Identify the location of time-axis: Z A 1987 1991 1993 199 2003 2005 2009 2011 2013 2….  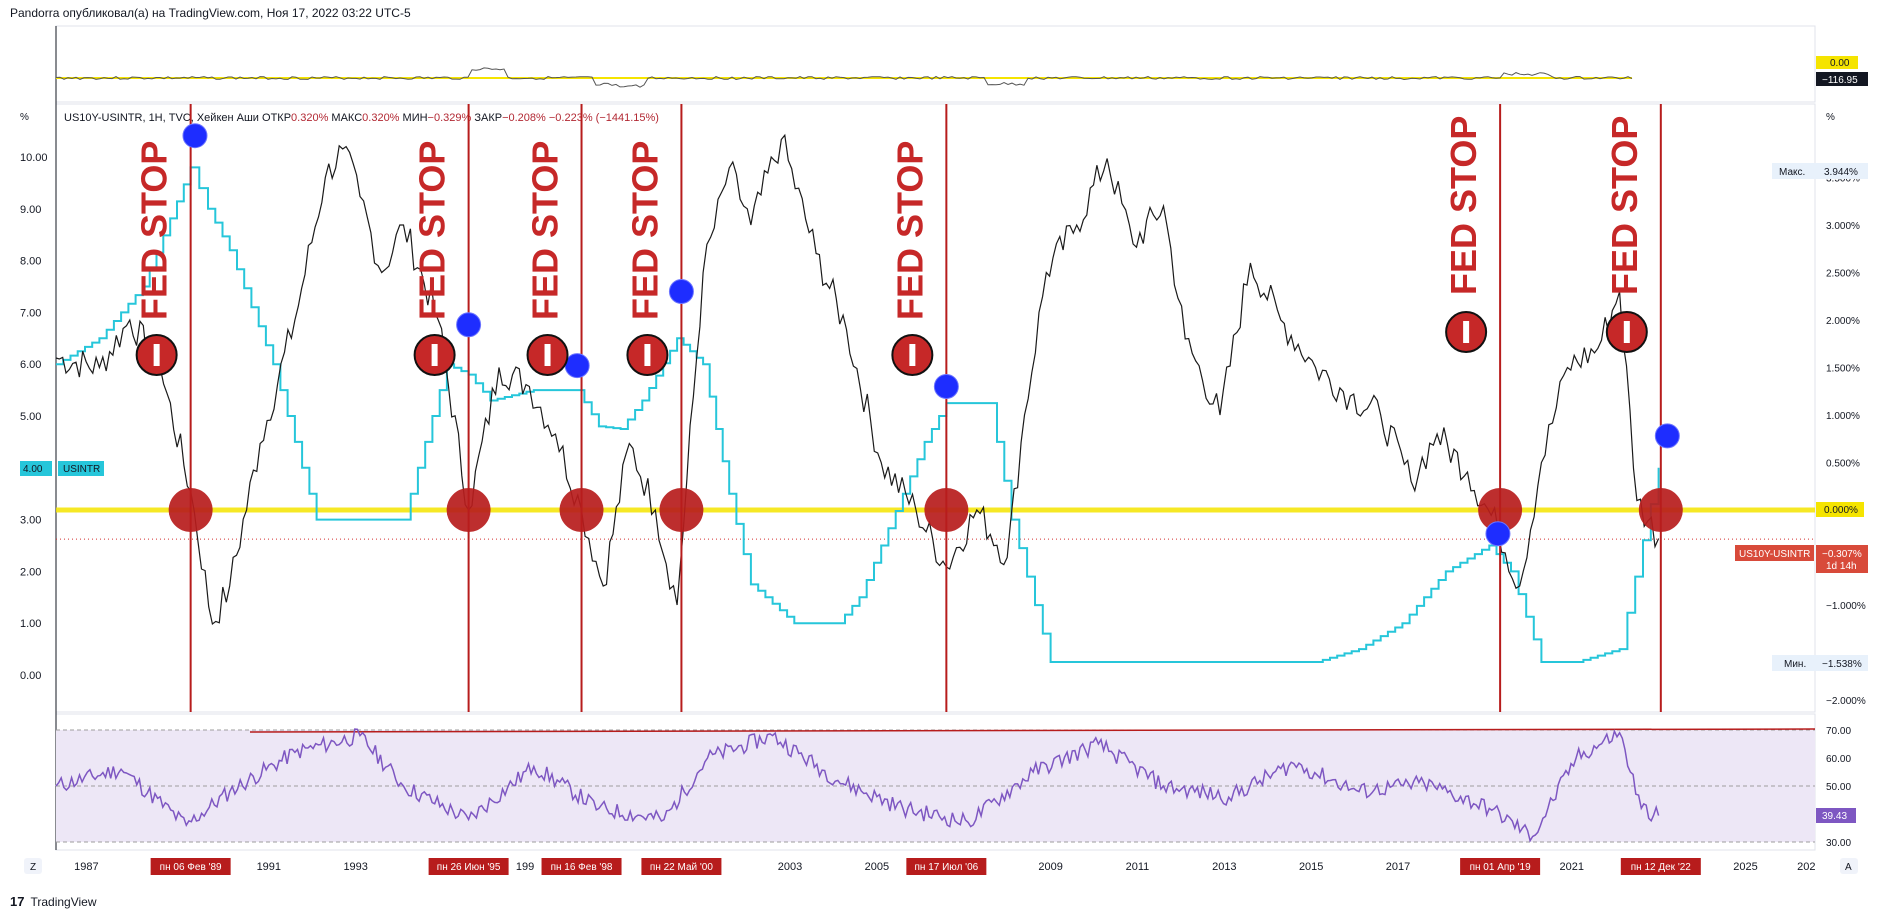
(941, 866).